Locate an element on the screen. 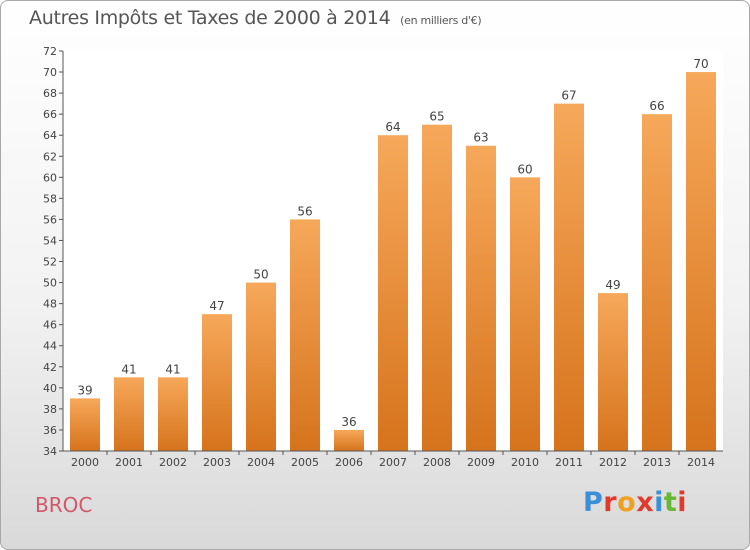 The image size is (750, 550). bar-value-label: 63 is located at coordinates (480, 138).